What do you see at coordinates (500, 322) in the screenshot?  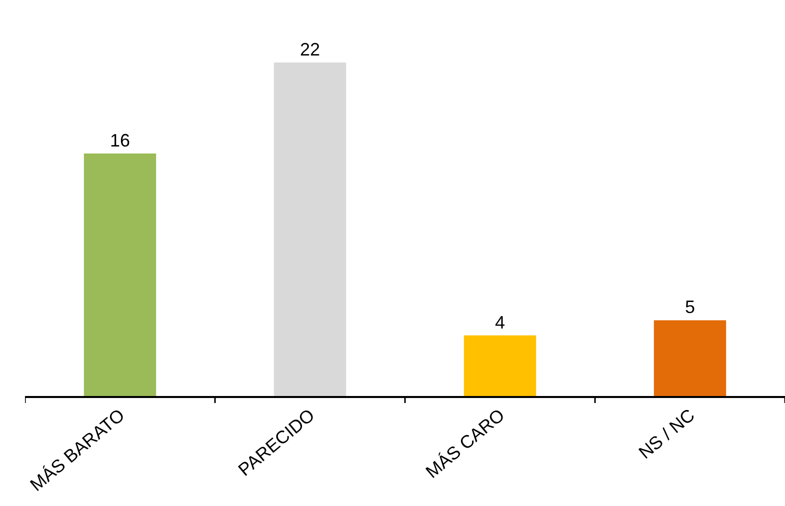 I see `data-label: 4` at bounding box center [500, 322].